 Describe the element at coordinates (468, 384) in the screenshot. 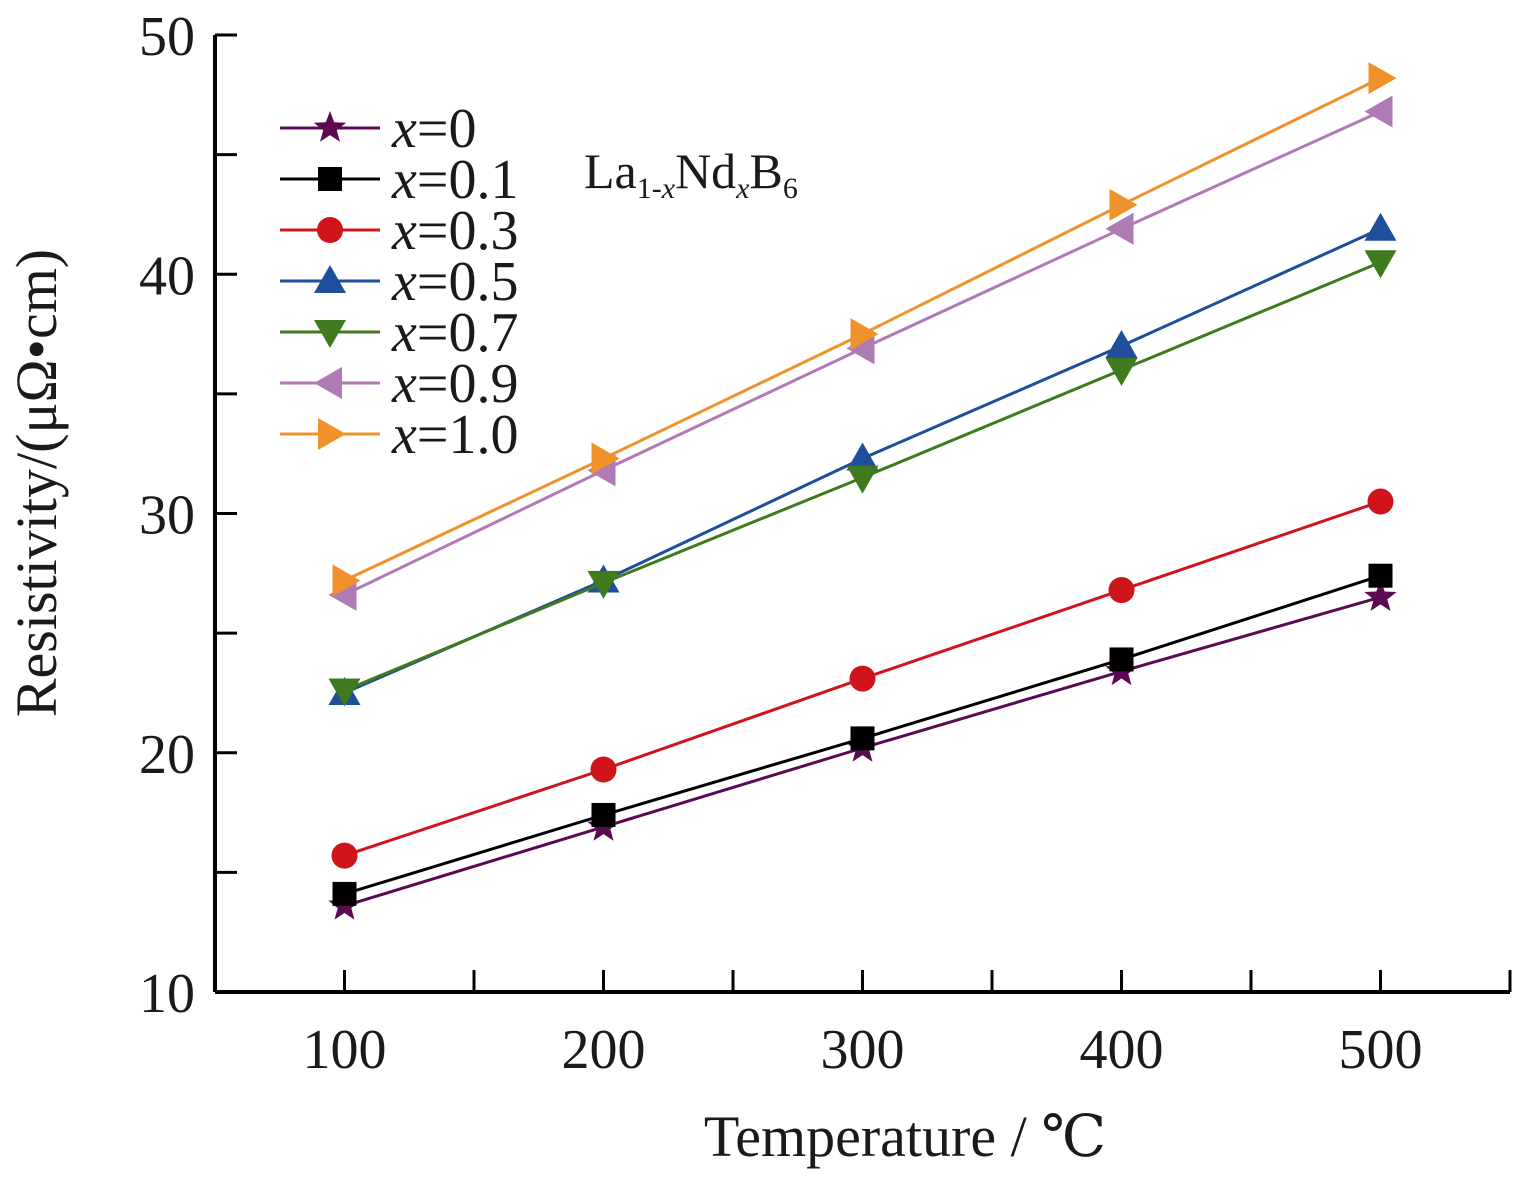

I see `legend-value: =0.9` at that location.